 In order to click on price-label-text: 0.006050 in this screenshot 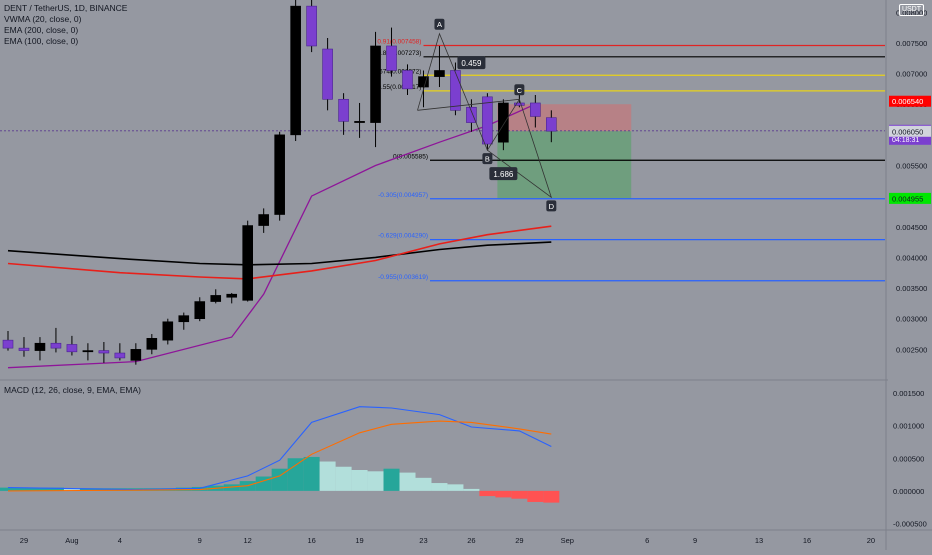, I will do `click(907, 131)`.